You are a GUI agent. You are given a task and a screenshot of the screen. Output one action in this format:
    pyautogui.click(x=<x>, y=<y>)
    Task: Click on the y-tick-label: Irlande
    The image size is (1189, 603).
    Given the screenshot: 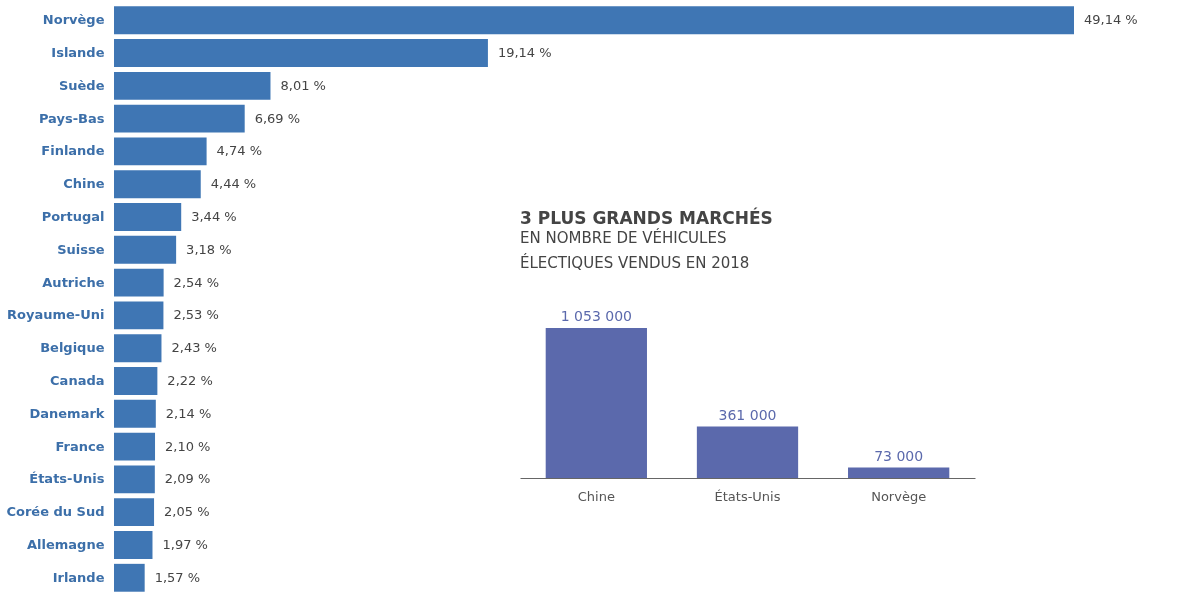 What is the action you would take?
    pyautogui.click(x=78, y=577)
    